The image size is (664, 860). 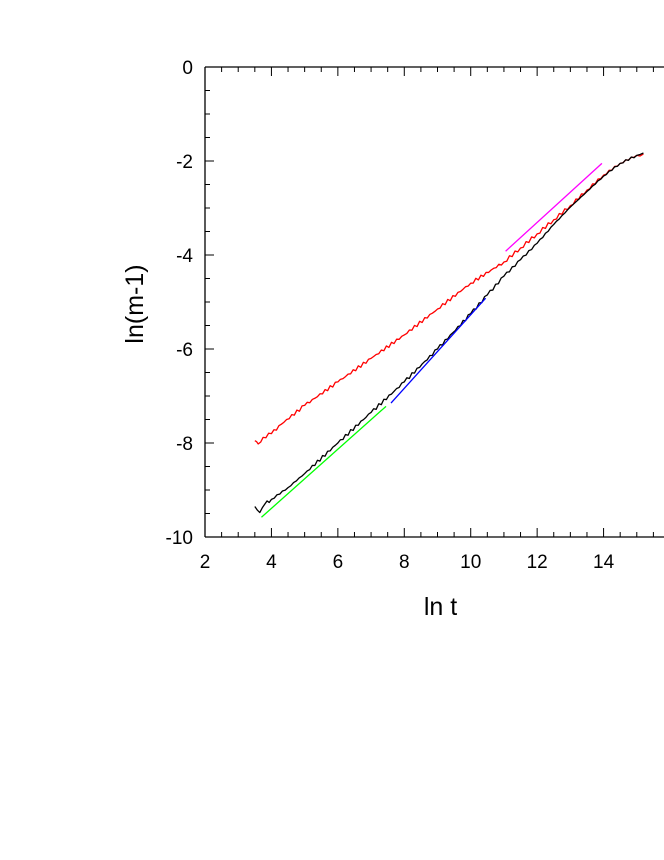 I want to click on y-axis: 0 -2 -4 -6 -8 -10, so click(x=190, y=303).